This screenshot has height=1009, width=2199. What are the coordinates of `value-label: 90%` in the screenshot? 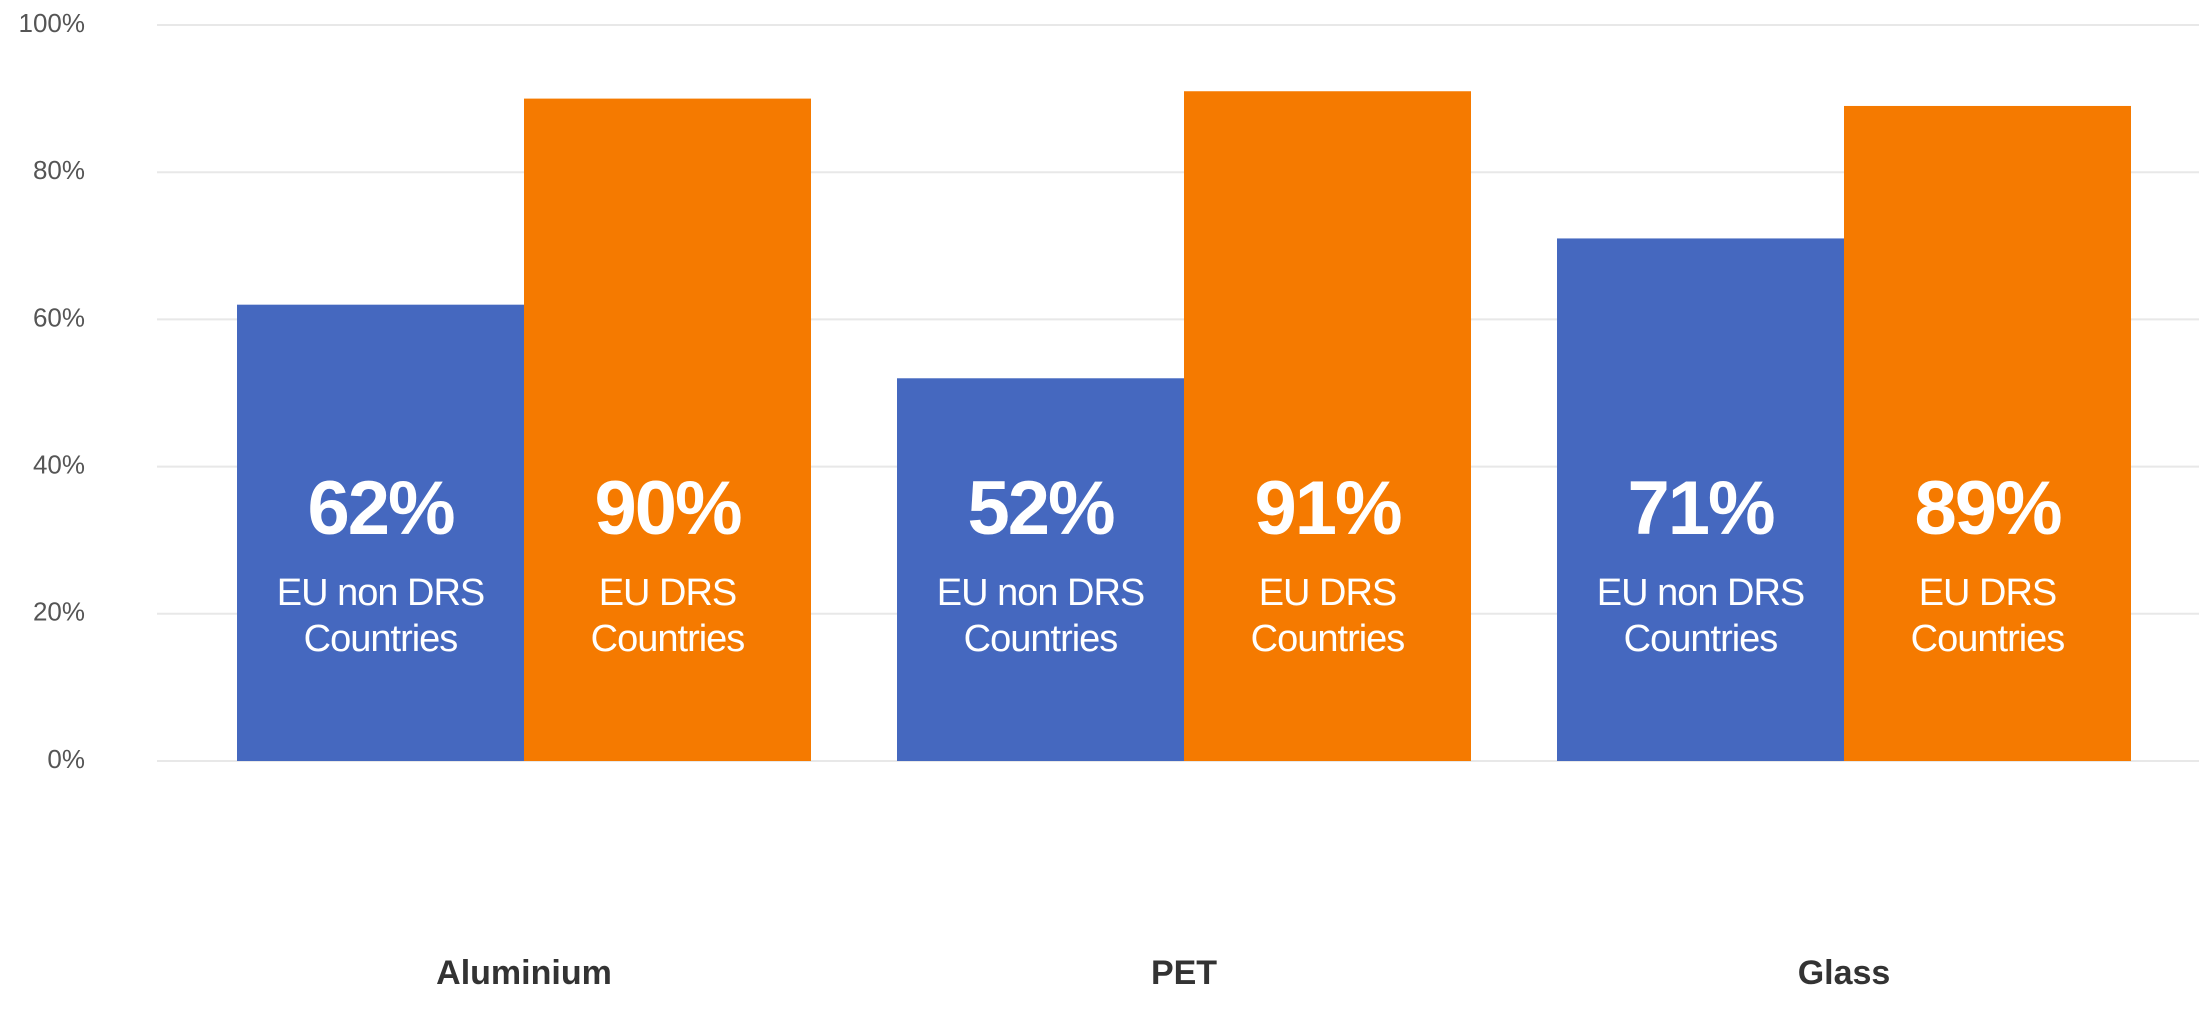 It's located at (668, 508).